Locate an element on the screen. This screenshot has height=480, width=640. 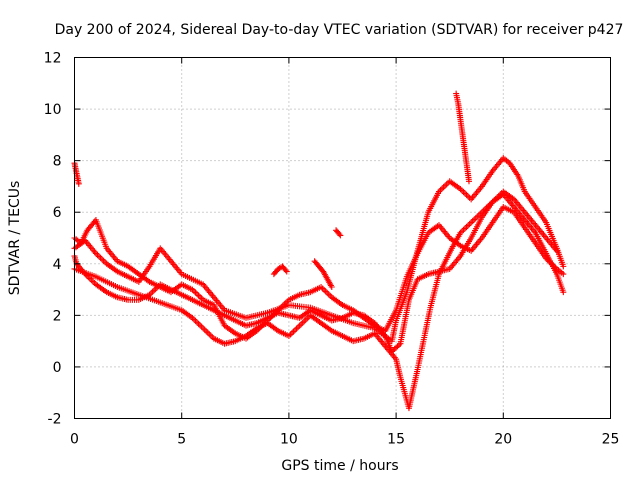
series-h is located at coordinates (338, 233).